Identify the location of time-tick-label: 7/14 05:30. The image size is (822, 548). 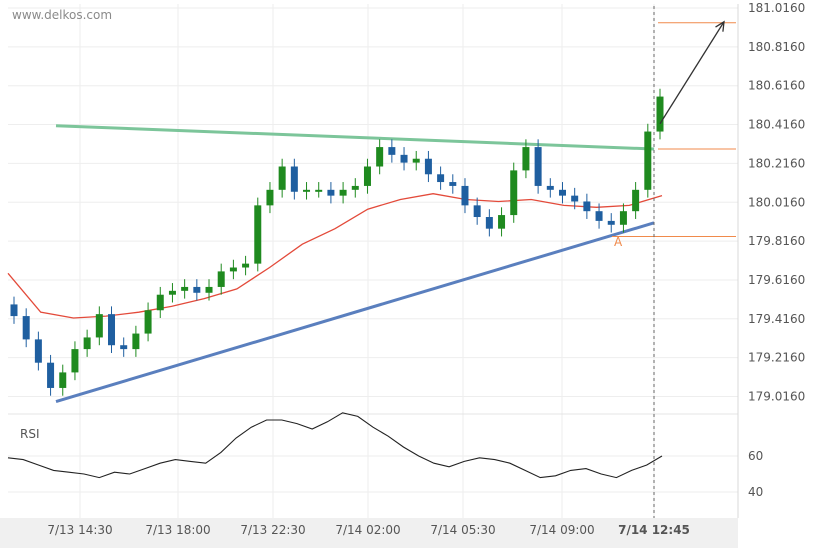
(462, 530).